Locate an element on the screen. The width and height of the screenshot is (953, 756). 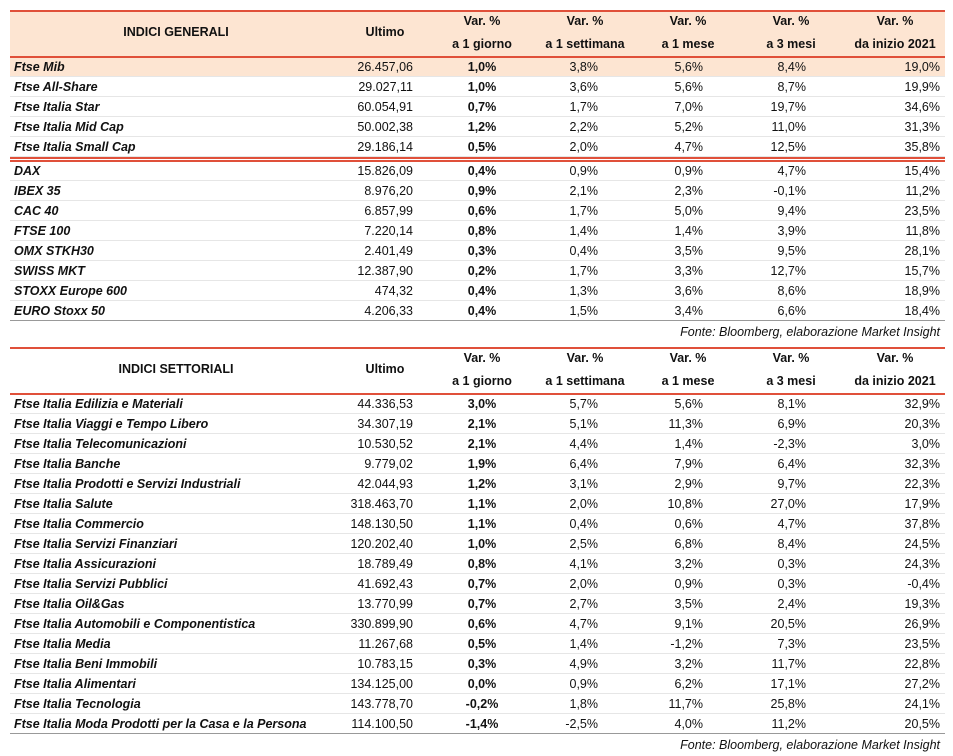
column-header: a 1 giorno is located at coordinates (482, 381).